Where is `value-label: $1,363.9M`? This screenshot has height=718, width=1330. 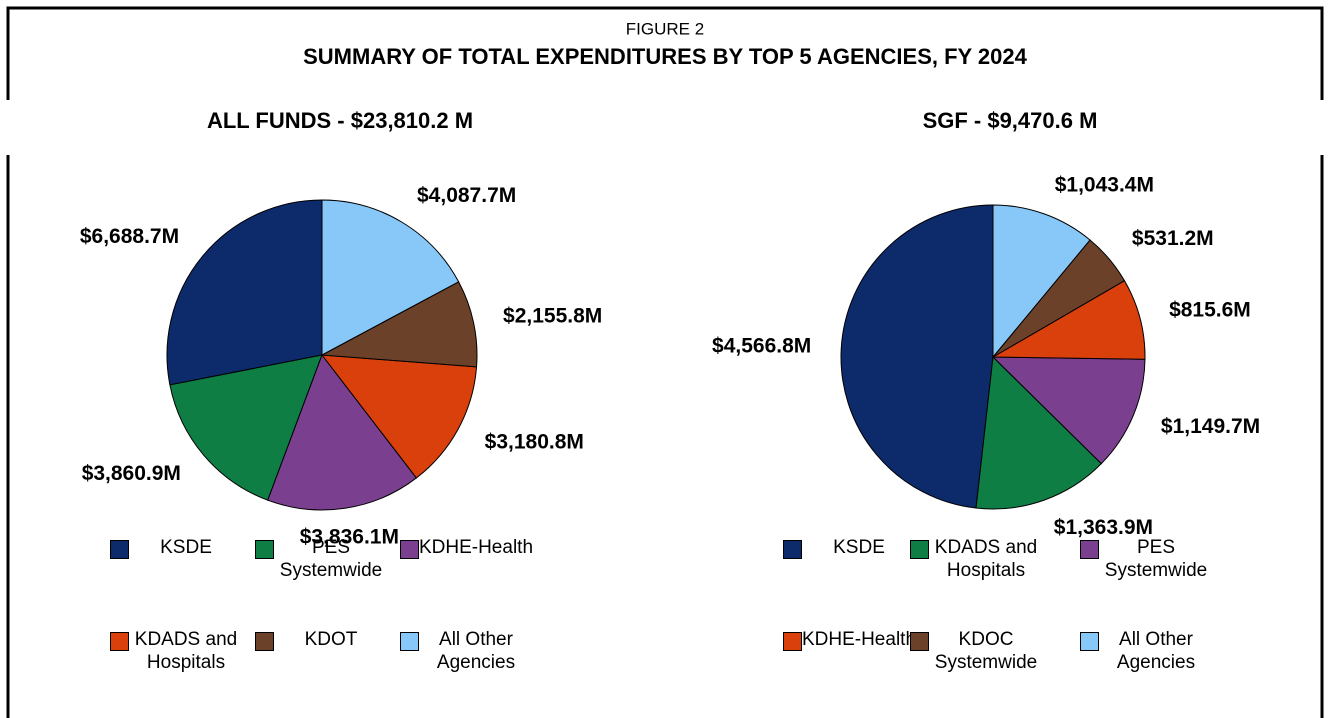 value-label: $1,363.9M is located at coordinates (1103, 527).